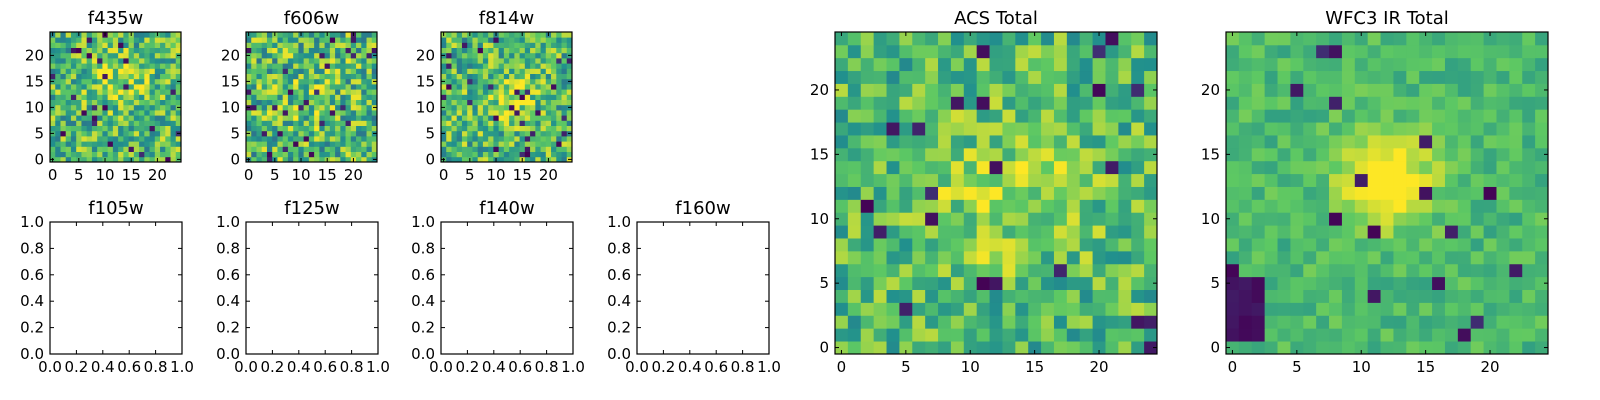 This screenshot has width=1600, height=400. Describe the element at coordinates (115, 208) in the screenshot. I see `panel-title: f105w` at that location.